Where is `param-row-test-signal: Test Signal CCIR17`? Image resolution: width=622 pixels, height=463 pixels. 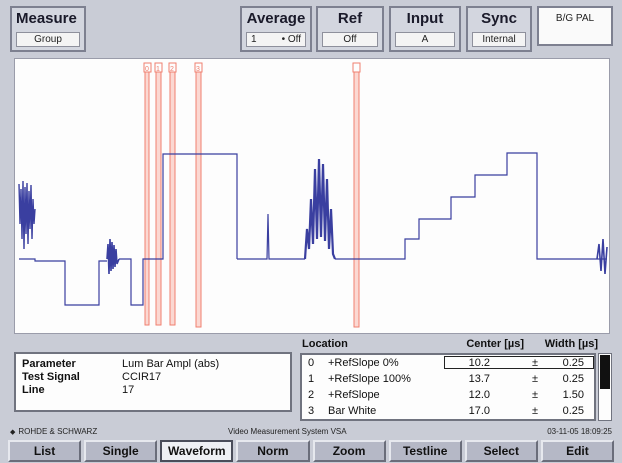 param-row-test-signal: Test Signal CCIR17 is located at coordinates (153, 377).